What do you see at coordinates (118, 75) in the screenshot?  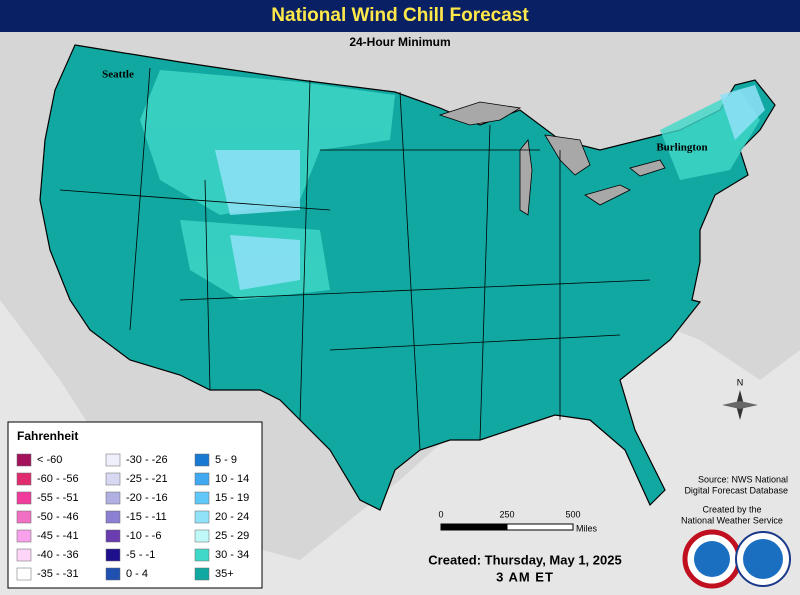 I see `city-label: Seattle` at bounding box center [118, 75].